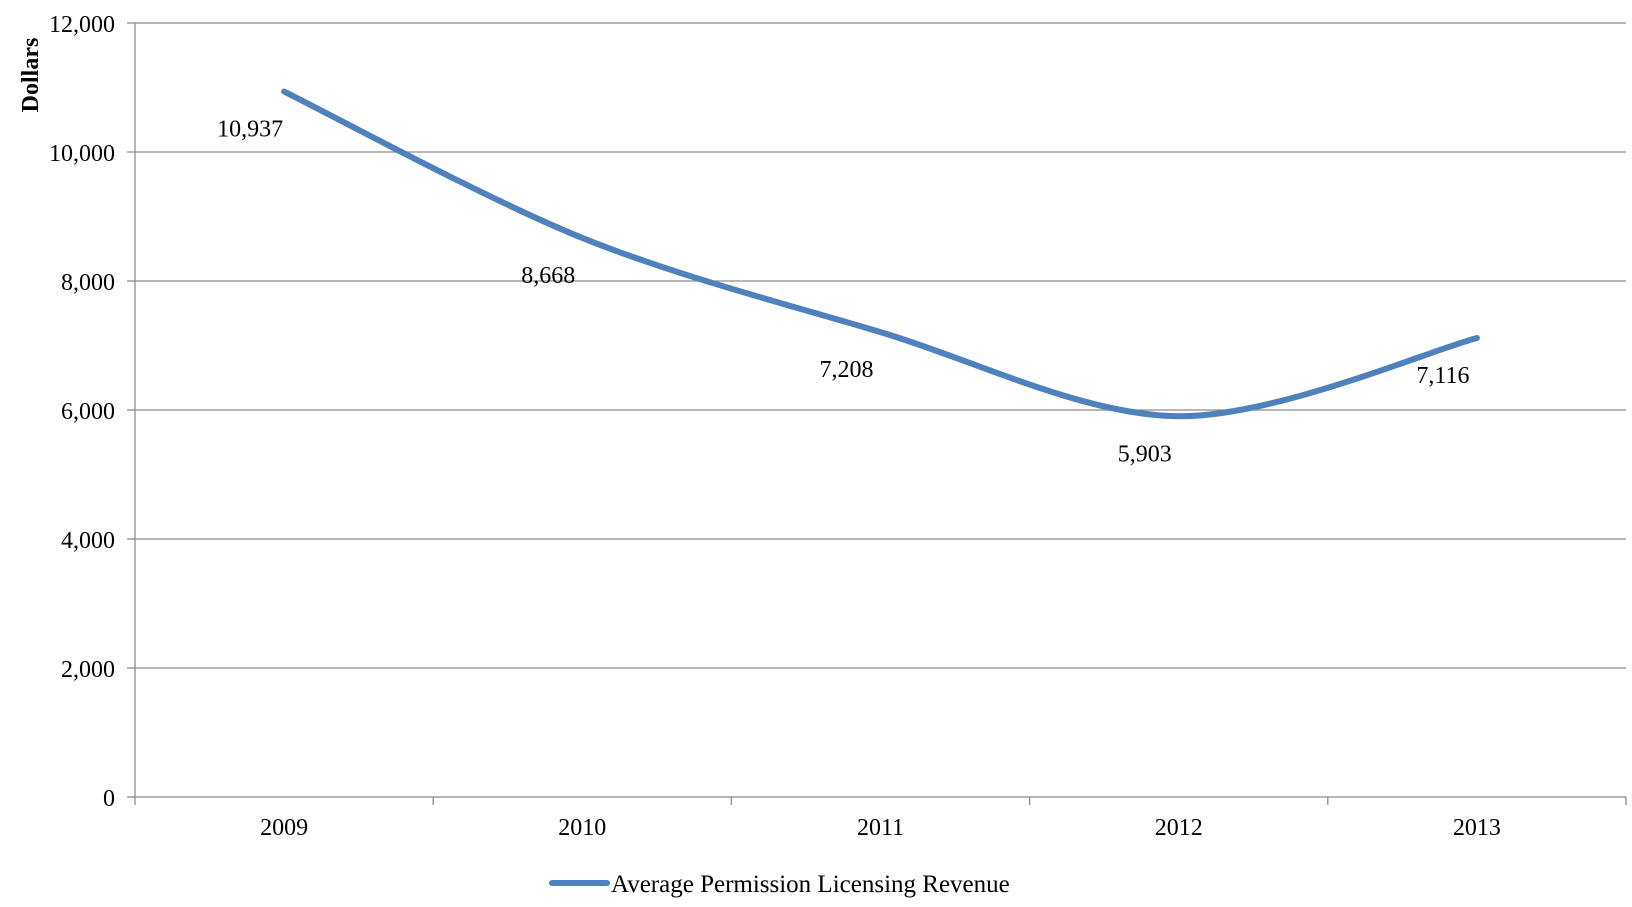  What do you see at coordinates (1477, 828) in the screenshot?
I see `x-tick-label: 2013` at bounding box center [1477, 828].